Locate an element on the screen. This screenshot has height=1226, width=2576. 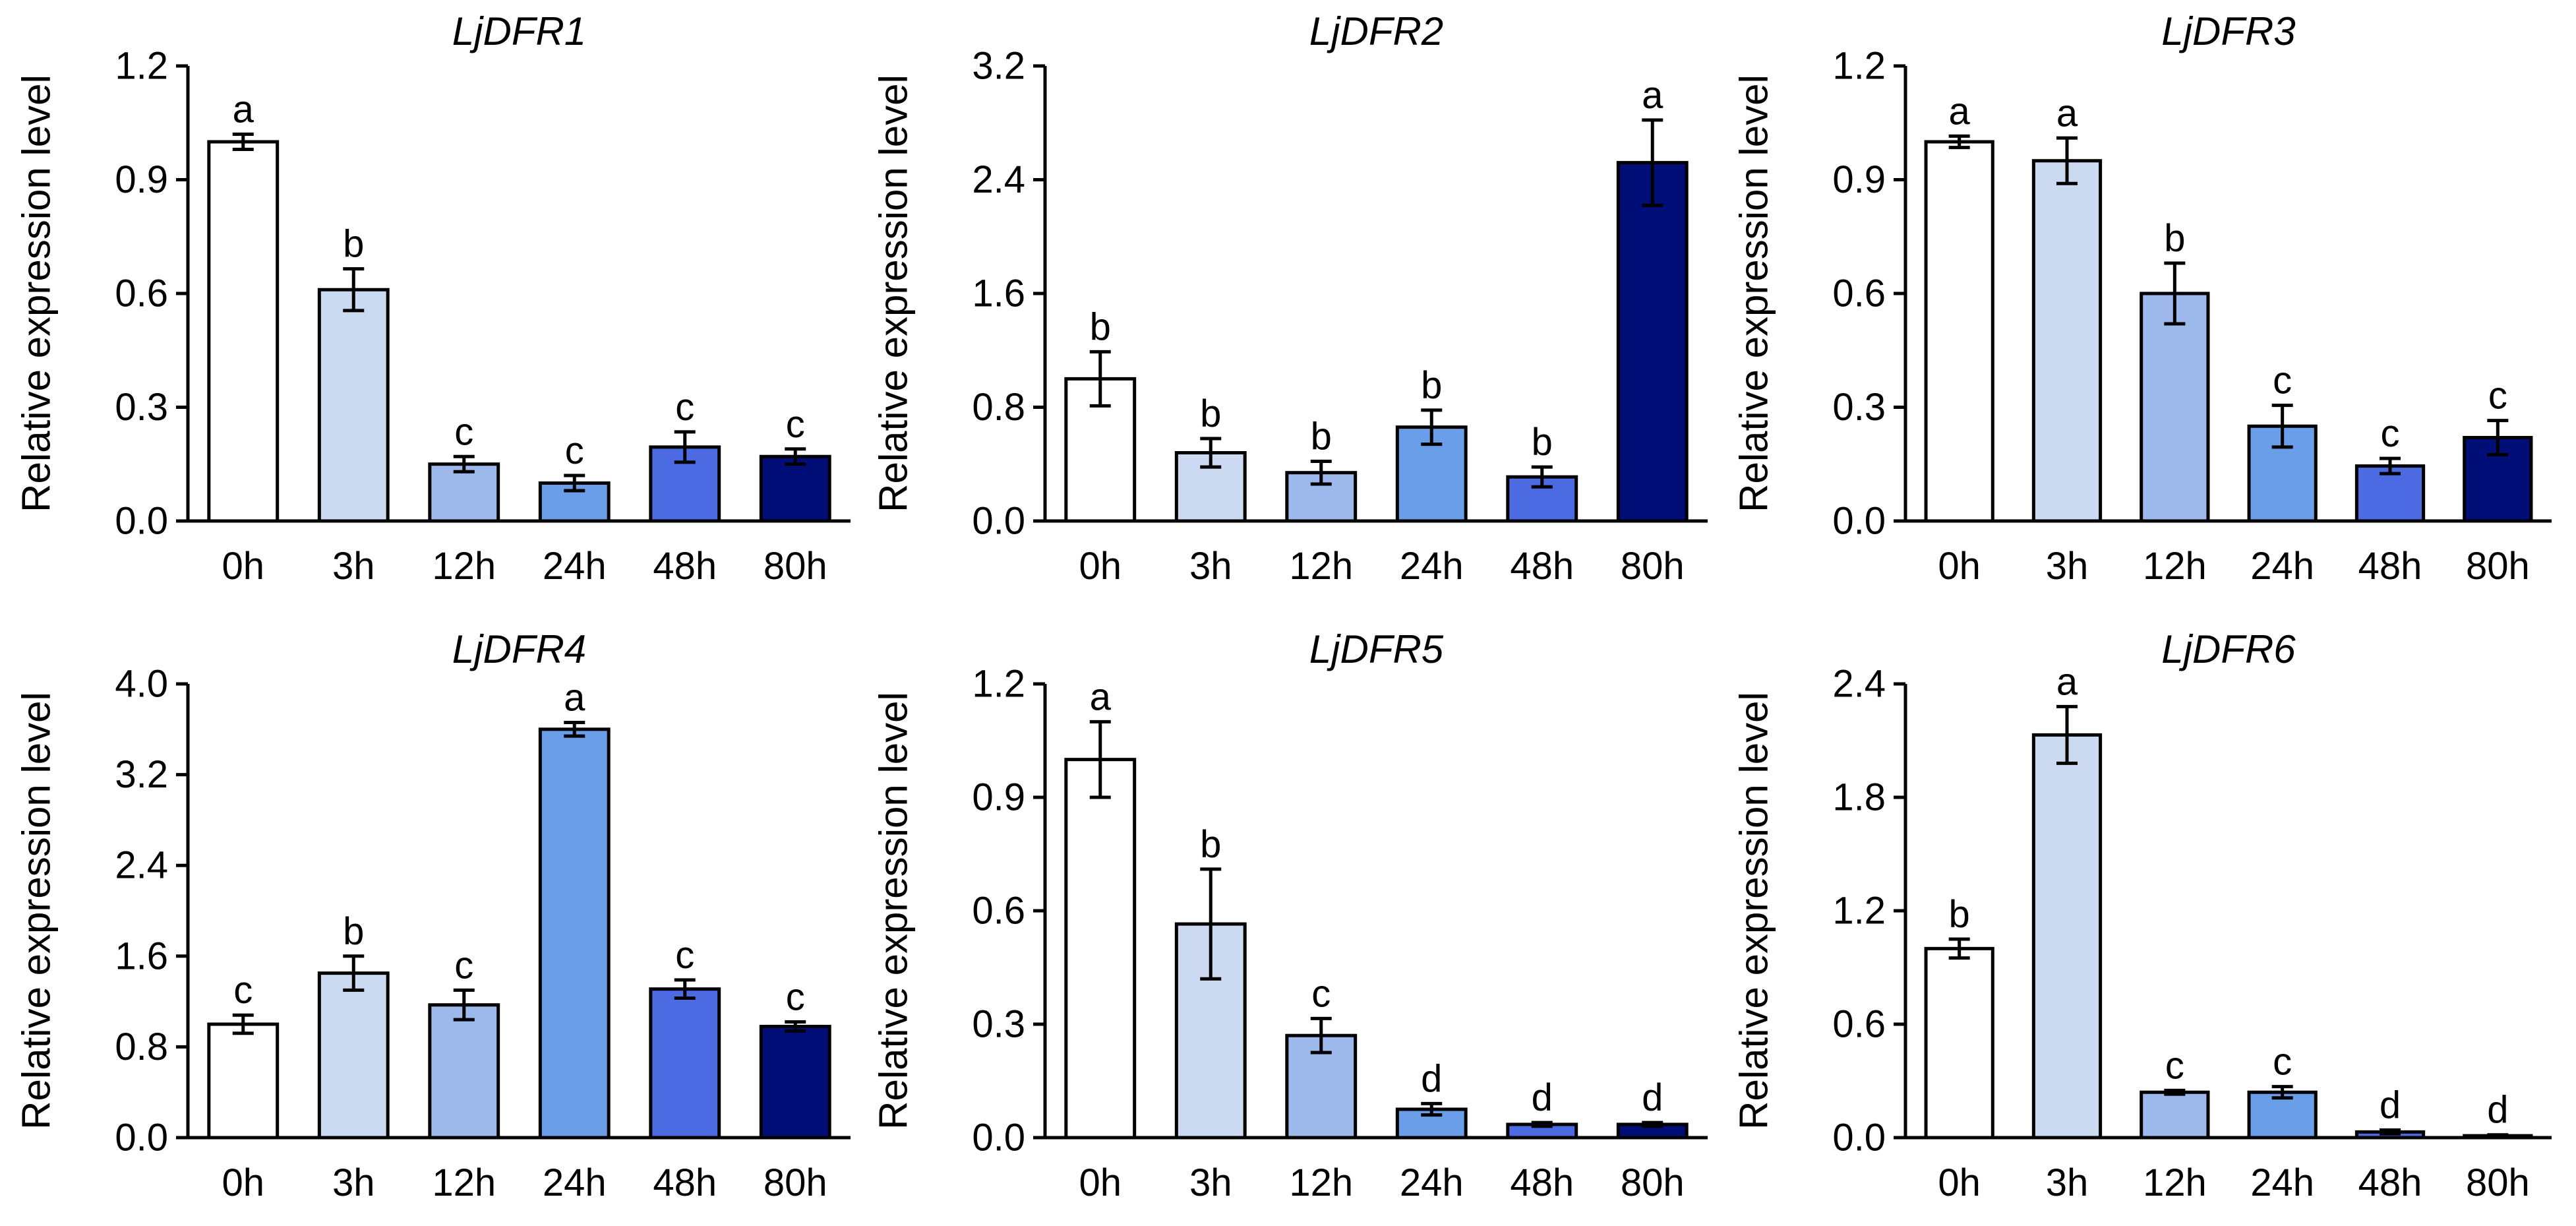
chart-title: LjDFR4 is located at coordinates (519, 649).